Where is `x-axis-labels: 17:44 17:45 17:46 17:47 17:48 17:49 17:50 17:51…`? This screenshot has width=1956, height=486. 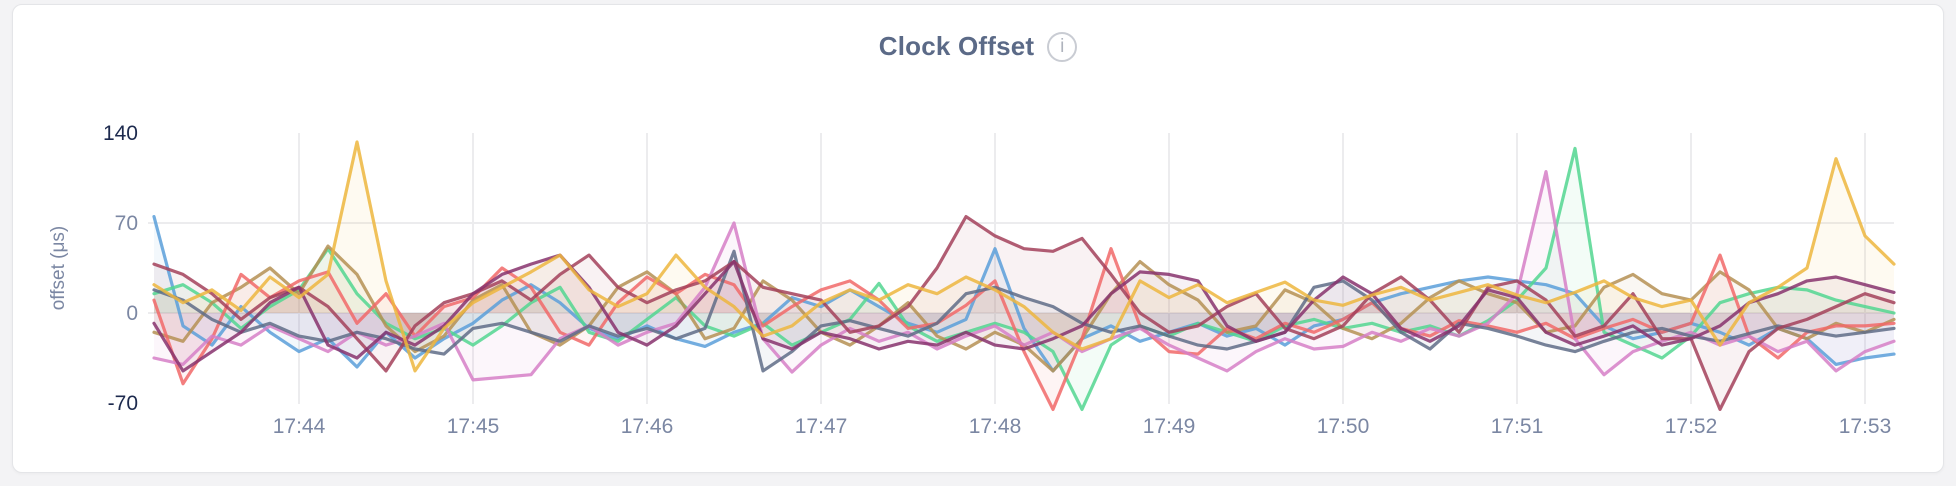
x-axis-labels: 17:44 17:45 17:46 17:47 17:48 17:49 17:50 17:51… is located at coordinates (1082, 426).